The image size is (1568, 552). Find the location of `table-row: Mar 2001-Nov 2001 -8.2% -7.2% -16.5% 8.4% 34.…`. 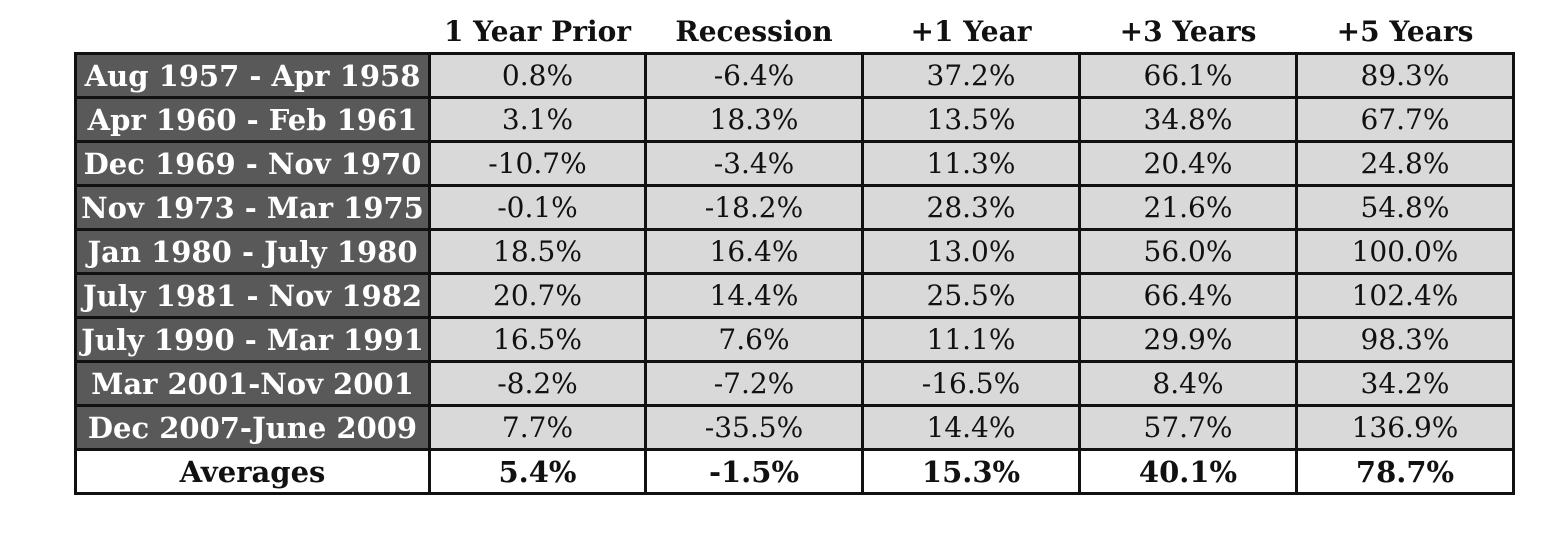

table-row: Mar 2001-Nov 2001 -8.2% -7.2% -16.5% 8.4% 34.… is located at coordinates (794, 383).